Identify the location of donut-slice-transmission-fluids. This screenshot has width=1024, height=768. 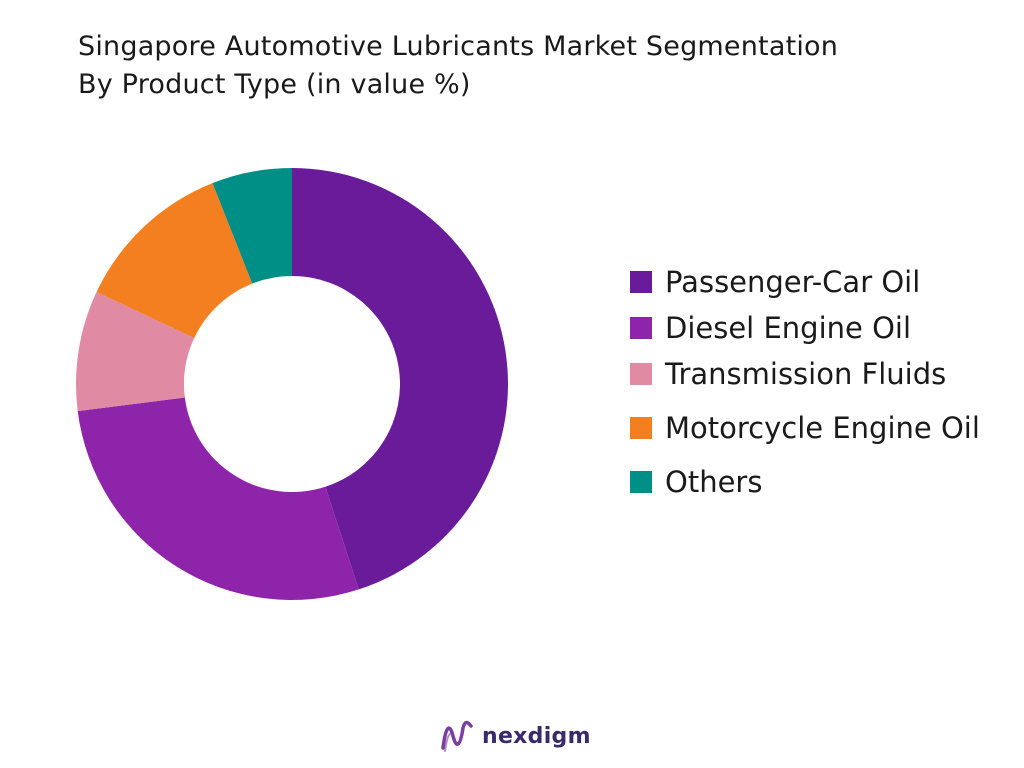
(135, 352).